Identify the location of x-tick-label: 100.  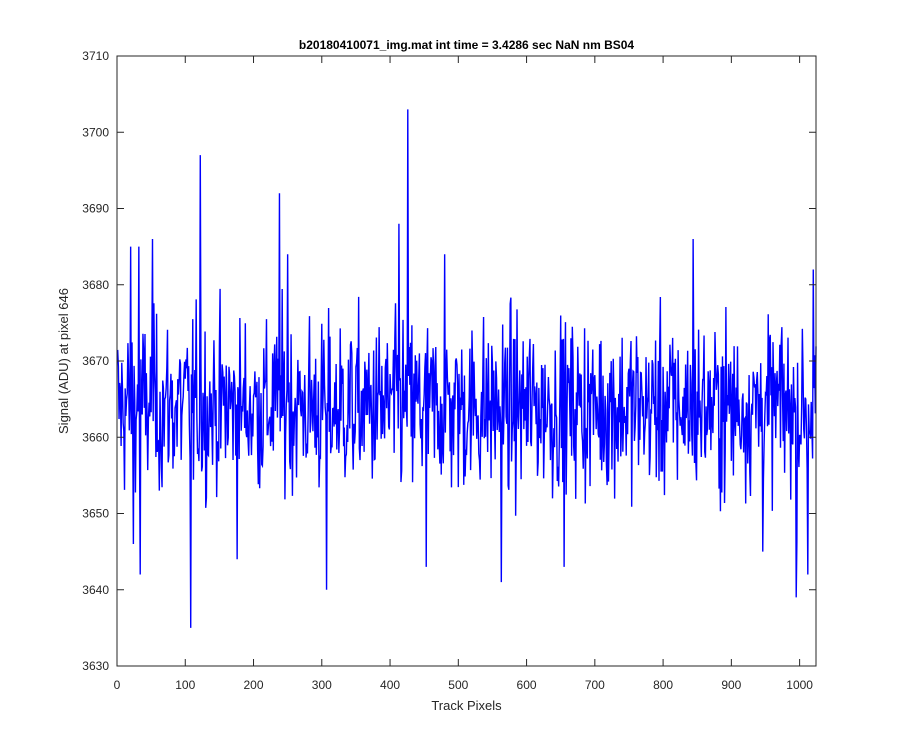
(185, 685).